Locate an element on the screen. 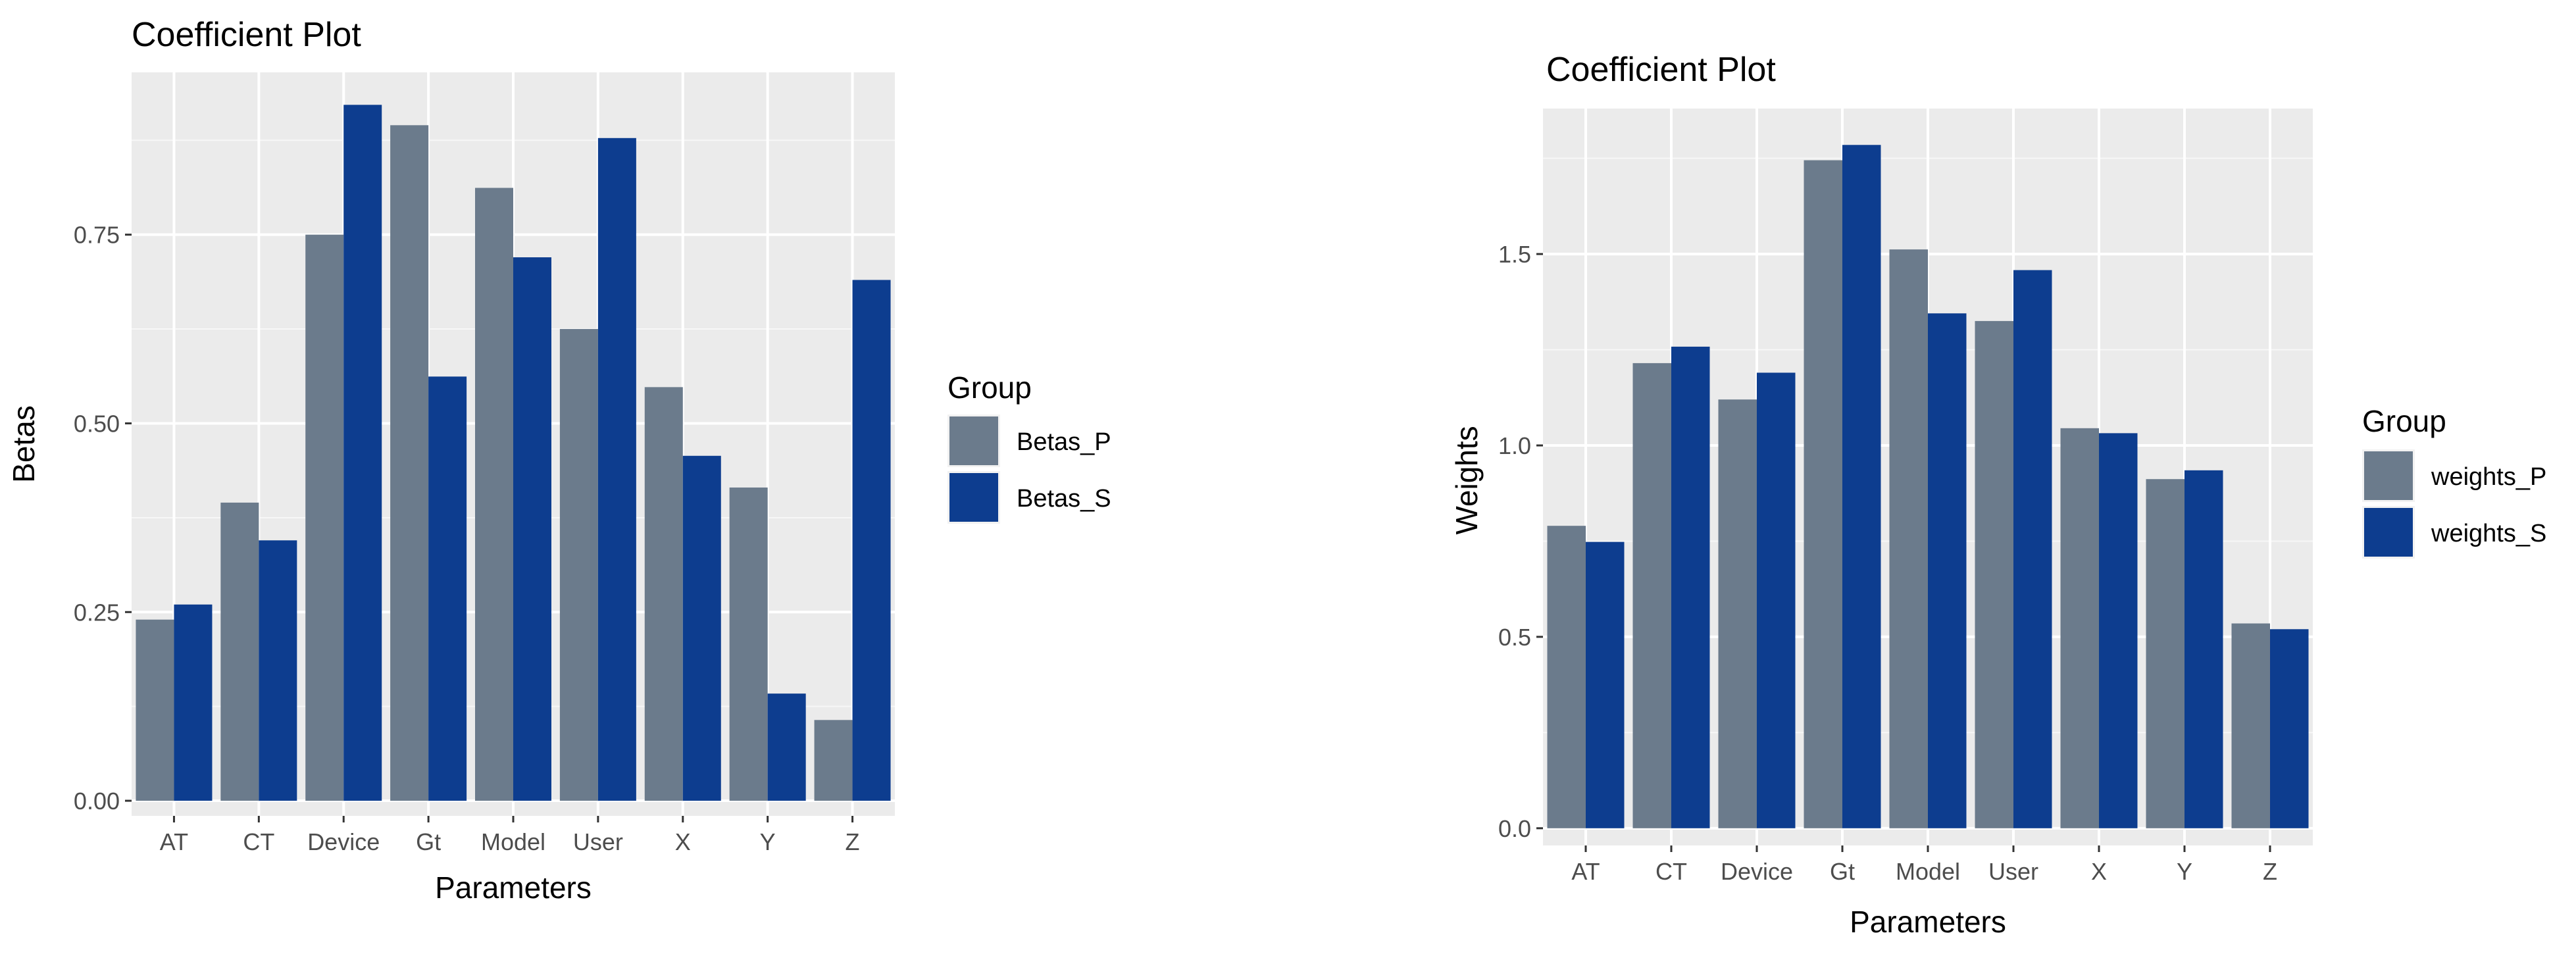  bar-Betas_S-User is located at coordinates (616, 469).